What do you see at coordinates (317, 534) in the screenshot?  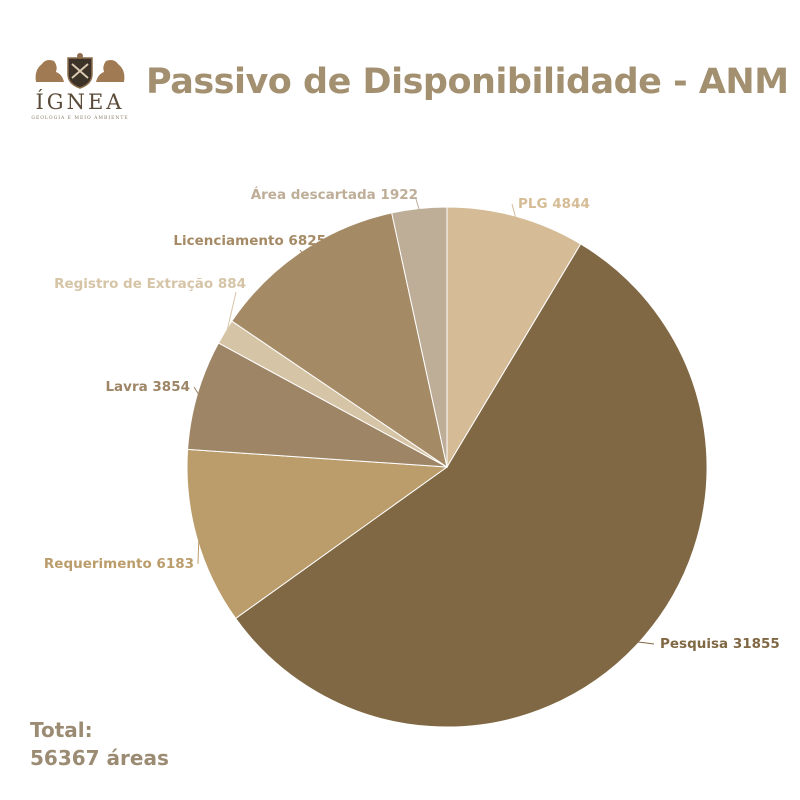 I see `pie-slice-requerimento` at bounding box center [317, 534].